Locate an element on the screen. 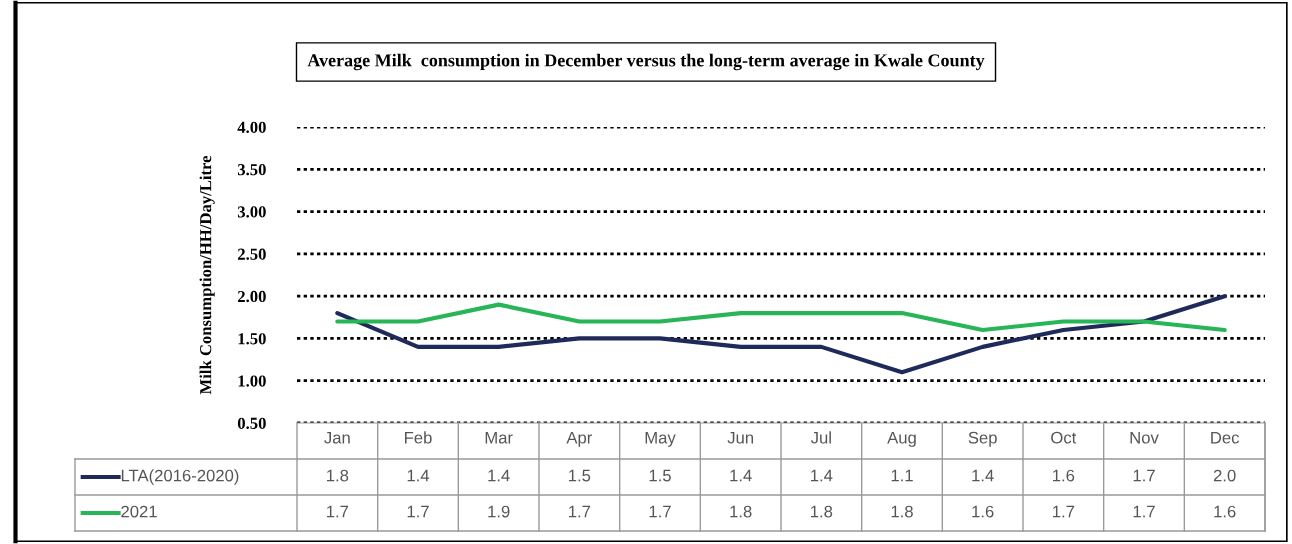  y-tick-label: 3.50 is located at coordinates (251, 169).